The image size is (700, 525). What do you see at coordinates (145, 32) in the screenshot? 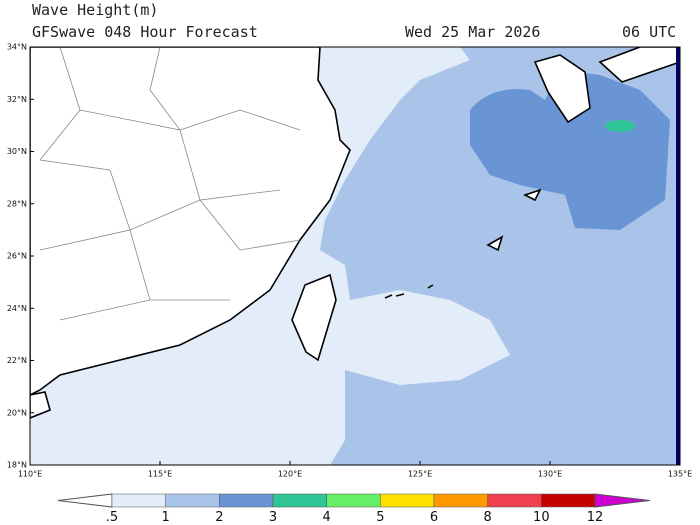
I see `subtitle: GFSwave 048 Hour Forecast` at bounding box center [145, 32].